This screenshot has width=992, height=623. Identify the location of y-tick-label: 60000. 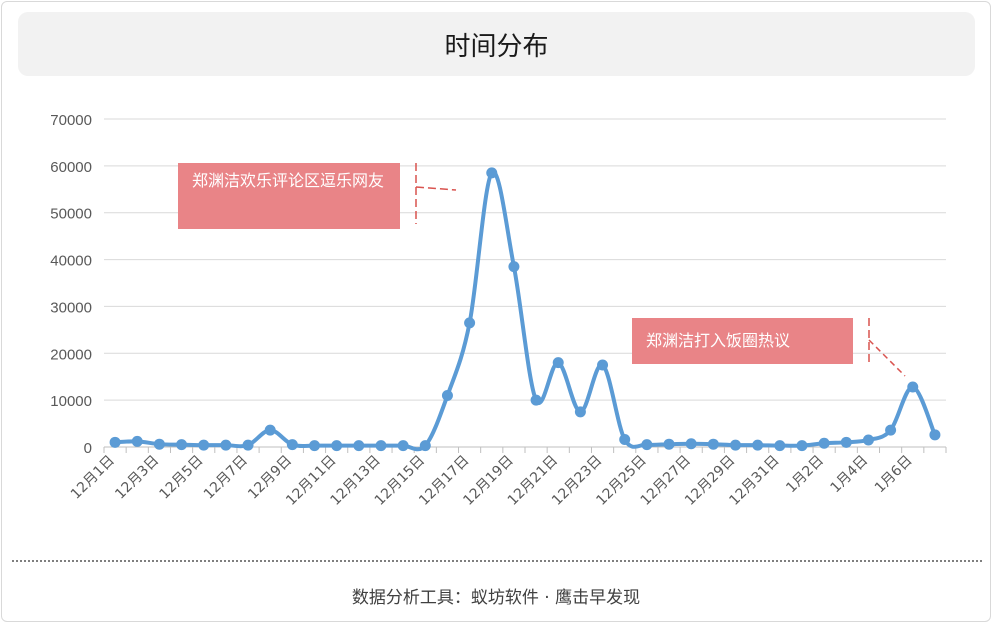
(71, 167).